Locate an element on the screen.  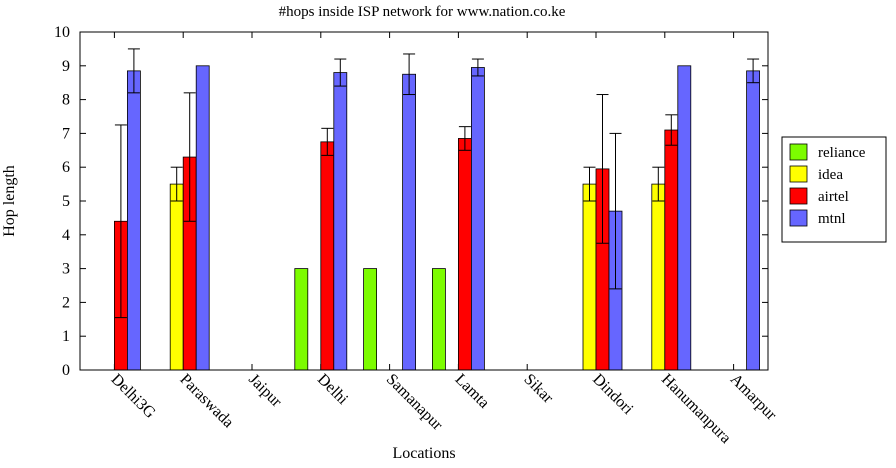
x-tick-label: Delhi is located at coordinates (333, 390).